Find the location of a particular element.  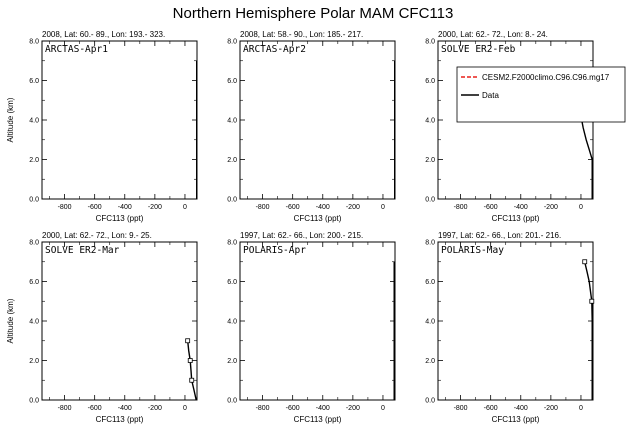

panel-label: SOLVE ER2-Mar is located at coordinates (82, 250).